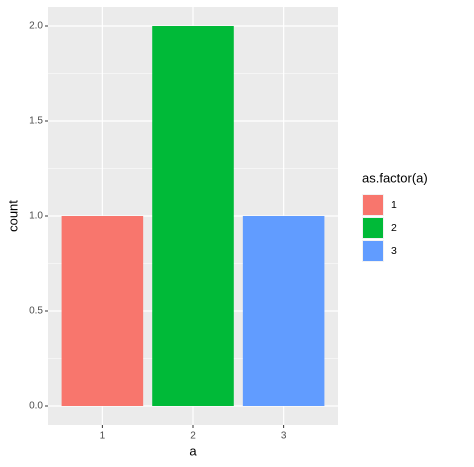 The image size is (474, 467). I want to click on x-tick-label: 3, so click(284, 436).